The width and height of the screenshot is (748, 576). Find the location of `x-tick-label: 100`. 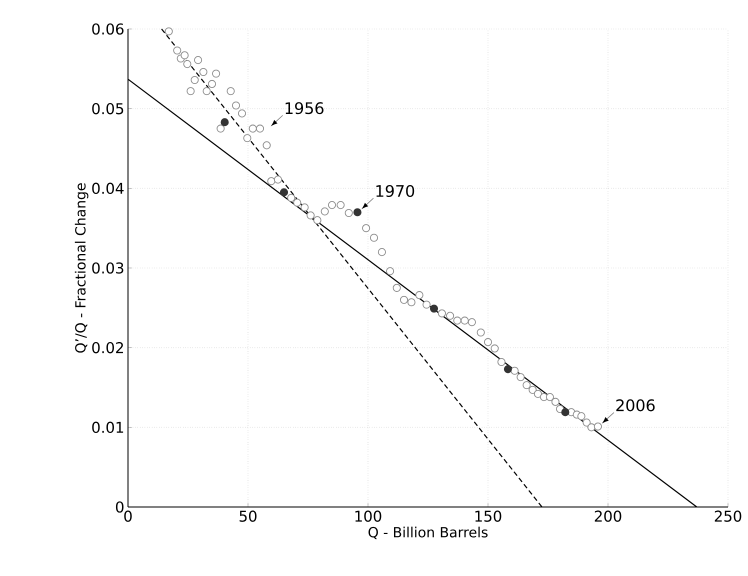

x-tick-label: 100 is located at coordinates (368, 516).